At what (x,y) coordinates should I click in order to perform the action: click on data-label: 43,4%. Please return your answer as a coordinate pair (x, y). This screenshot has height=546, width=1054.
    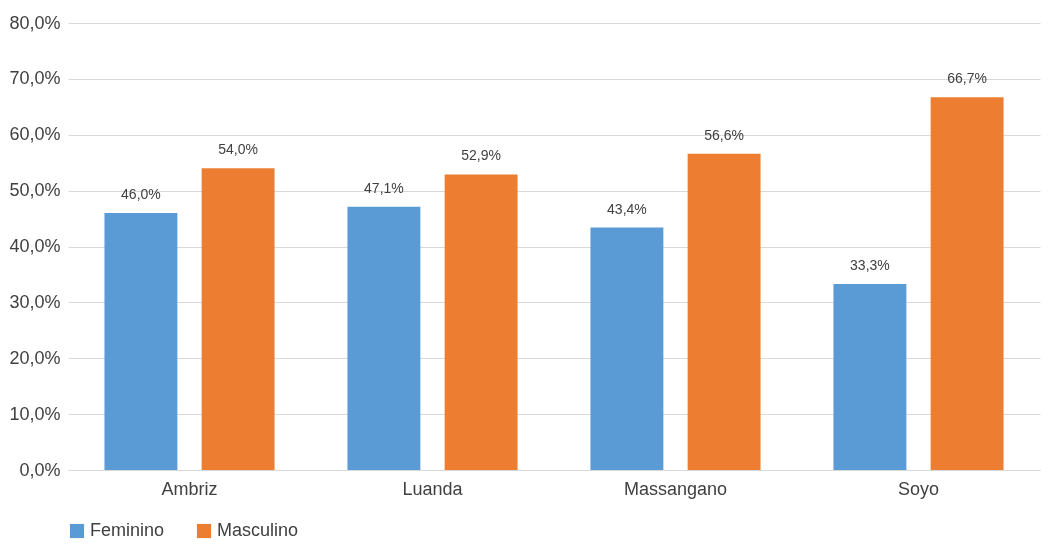
    Looking at the image, I should click on (627, 208).